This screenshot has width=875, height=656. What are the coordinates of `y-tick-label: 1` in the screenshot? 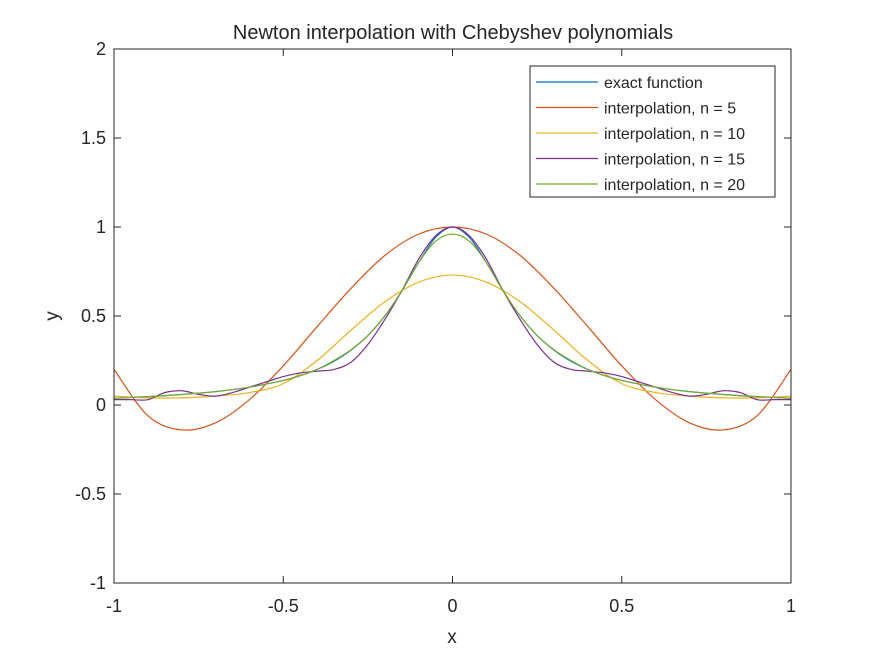 It's located at (101, 227).